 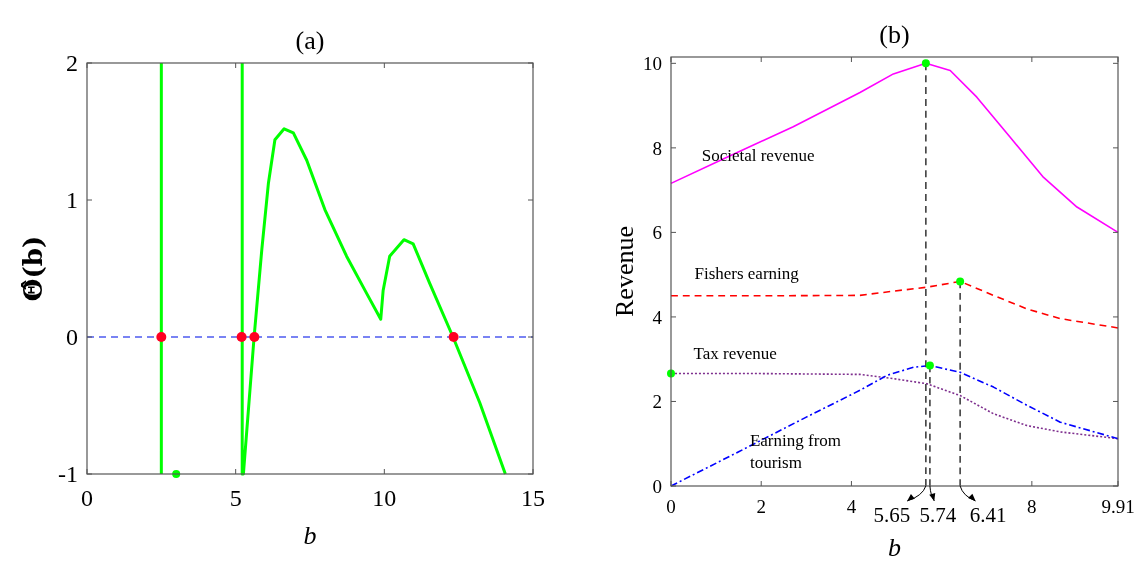 What do you see at coordinates (851, 506) in the screenshot?
I see `x-tick-label: 4` at bounding box center [851, 506].